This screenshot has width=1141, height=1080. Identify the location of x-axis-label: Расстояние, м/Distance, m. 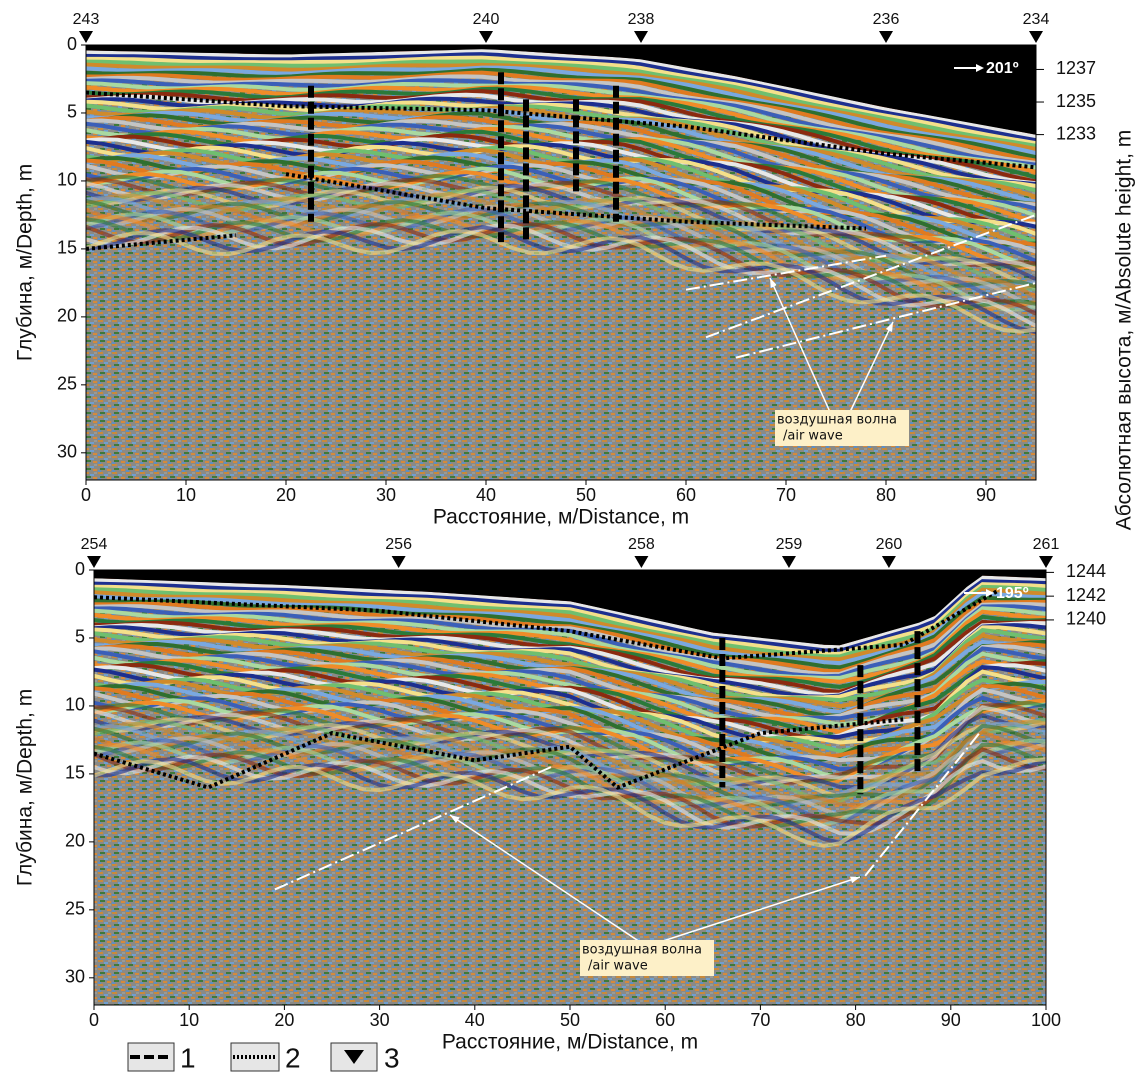
(570, 1042).